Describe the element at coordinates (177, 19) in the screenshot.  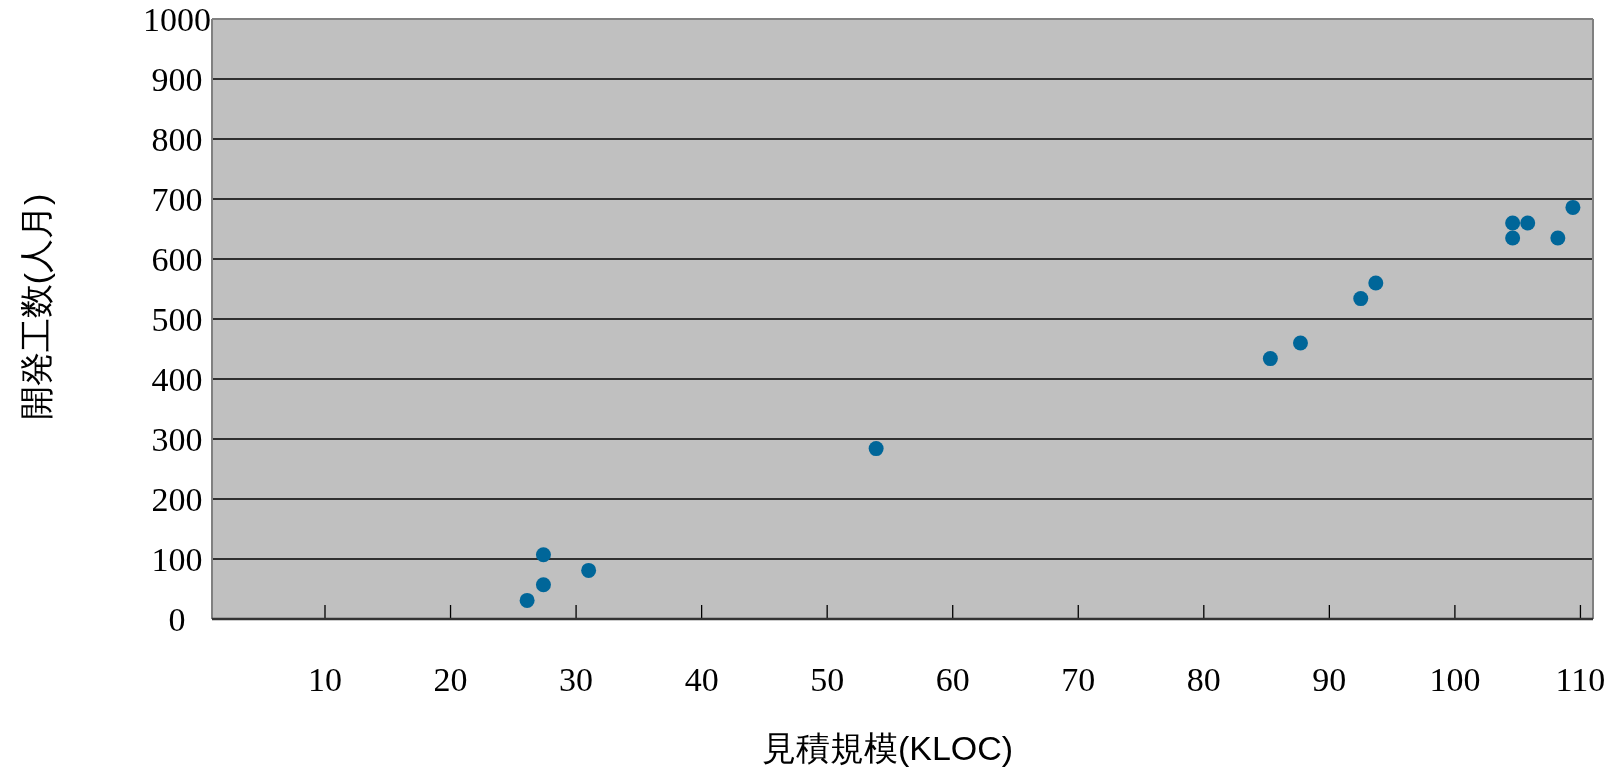
I see `y-tick-label: 1000` at that location.